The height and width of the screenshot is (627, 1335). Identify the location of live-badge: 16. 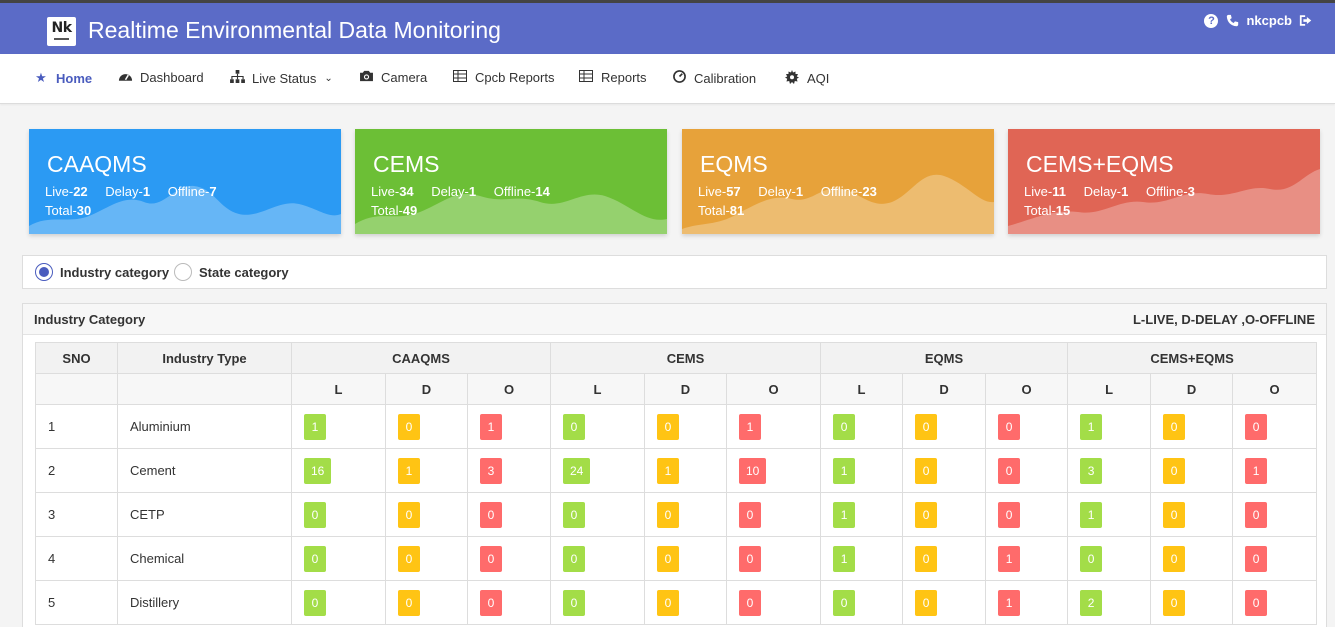
(318, 470).